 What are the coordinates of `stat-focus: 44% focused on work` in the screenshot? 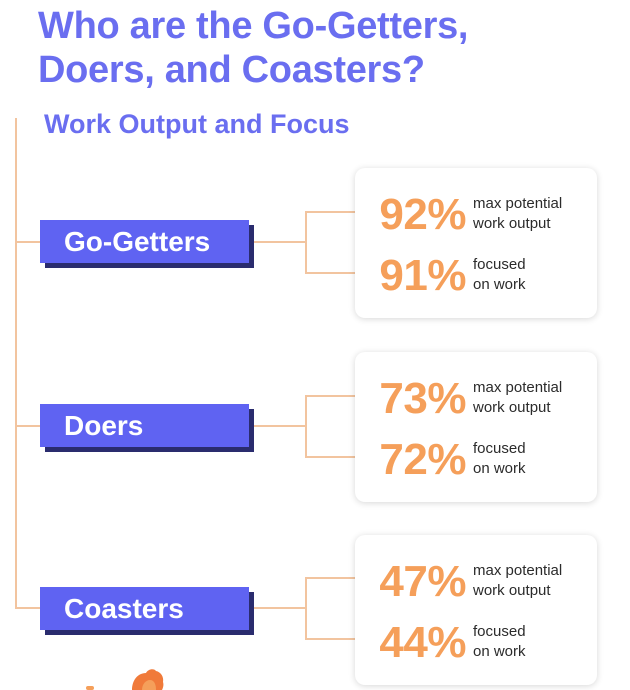 It's located at (476, 643).